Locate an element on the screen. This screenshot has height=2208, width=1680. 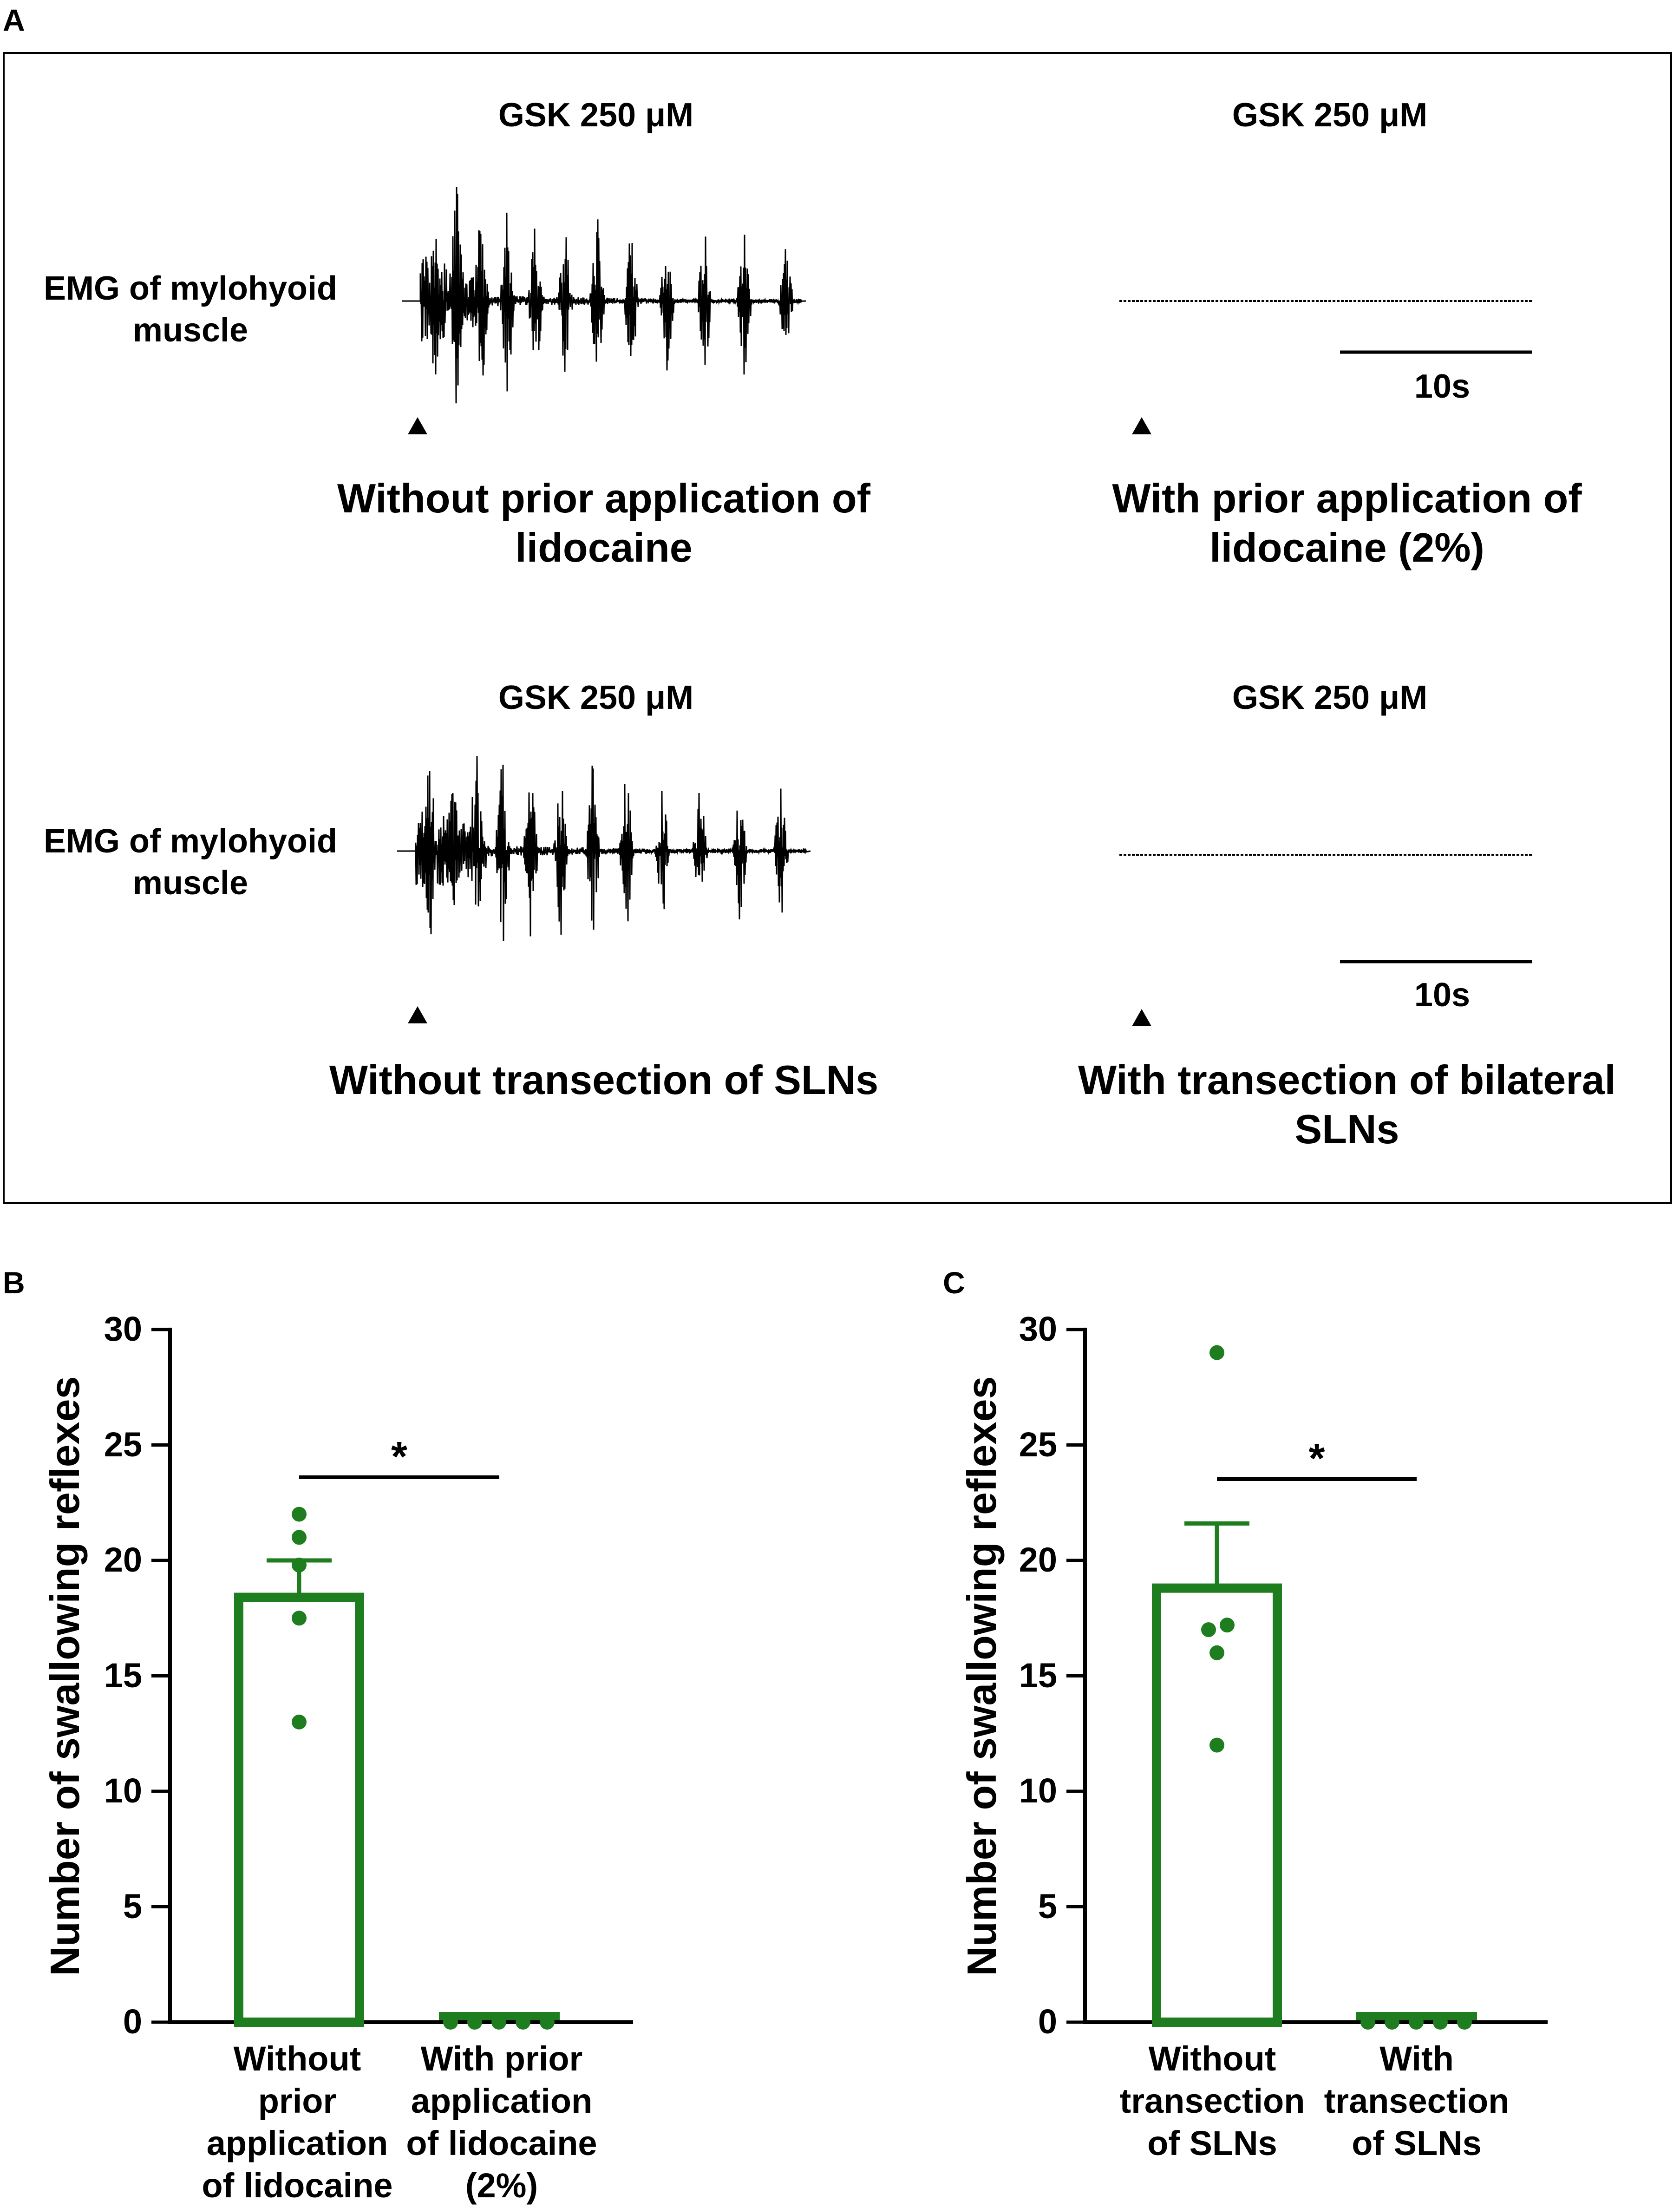
row2-right-caption: With transection of bilateral SLNs is located at coordinates (1347, 1105).